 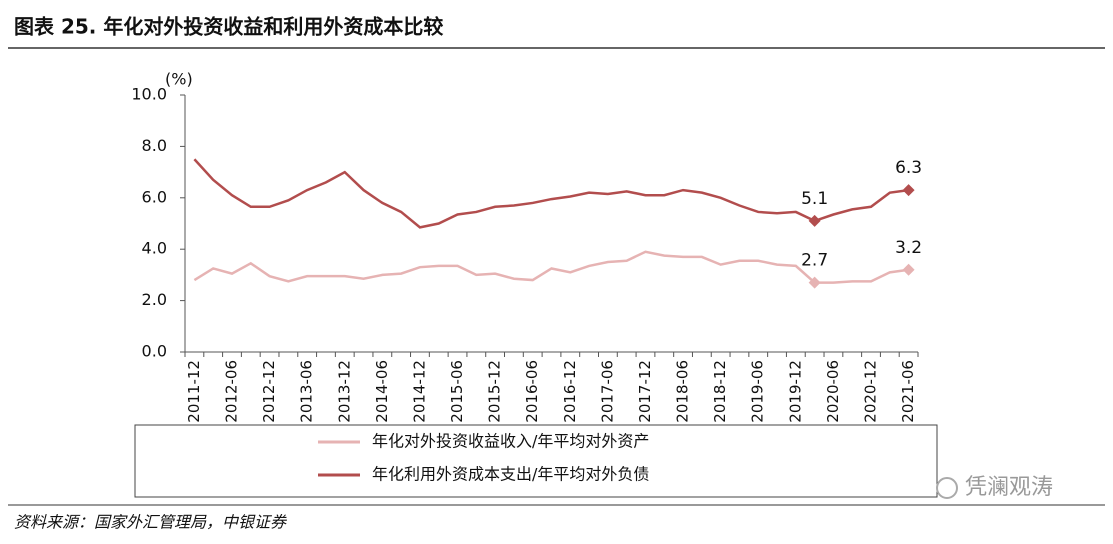 What do you see at coordinates (683, 391) in the screenshot?
I see `x-tick-label: 2018-06` at bounding box center [683, 391].